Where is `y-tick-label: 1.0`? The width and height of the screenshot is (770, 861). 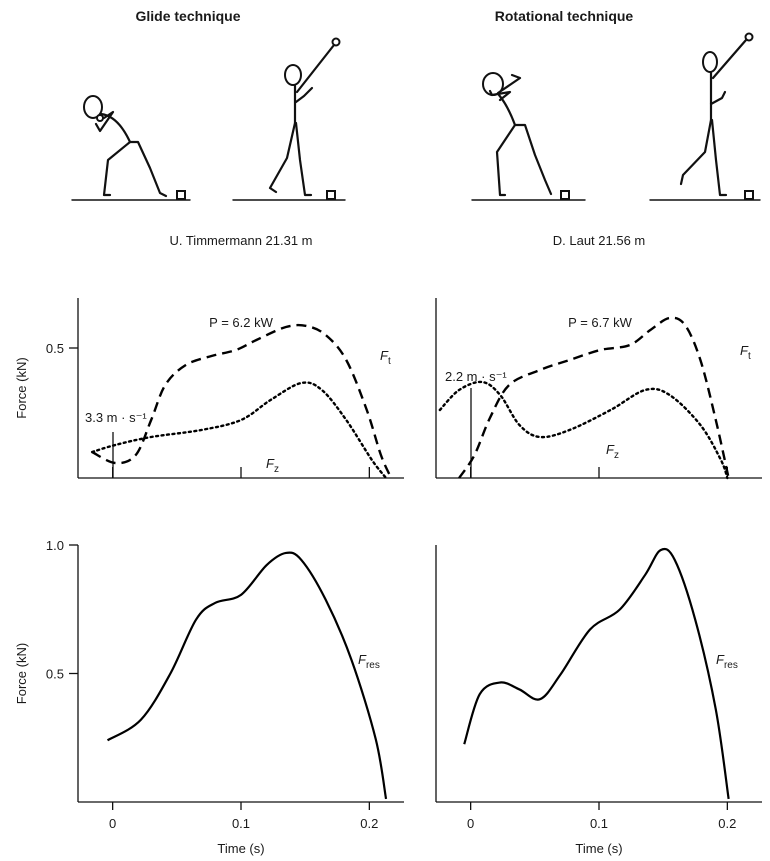
y-tick-label: 1.0 is located at coordinates (55, 545).